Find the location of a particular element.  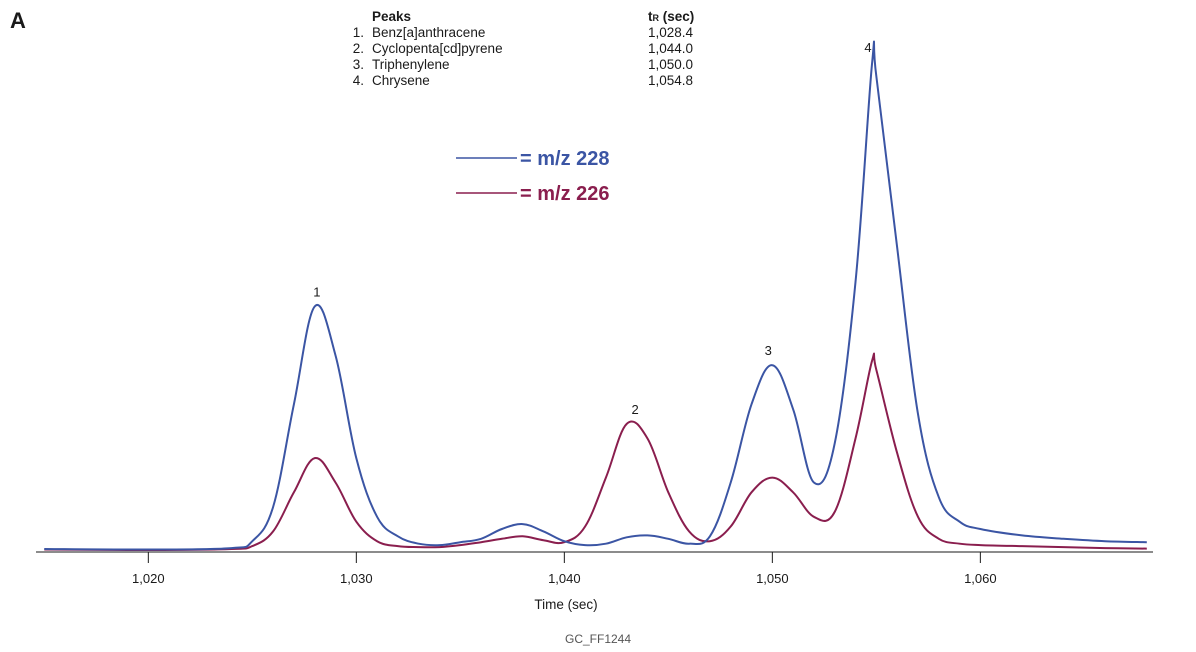

peak-name: Chrysene is located at coordinates (401, 80).